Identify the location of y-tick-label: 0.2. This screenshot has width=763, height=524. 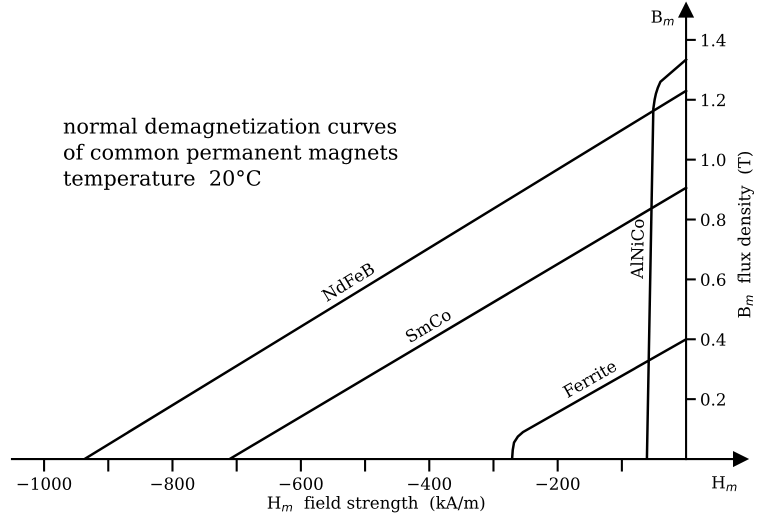
(713, 399).